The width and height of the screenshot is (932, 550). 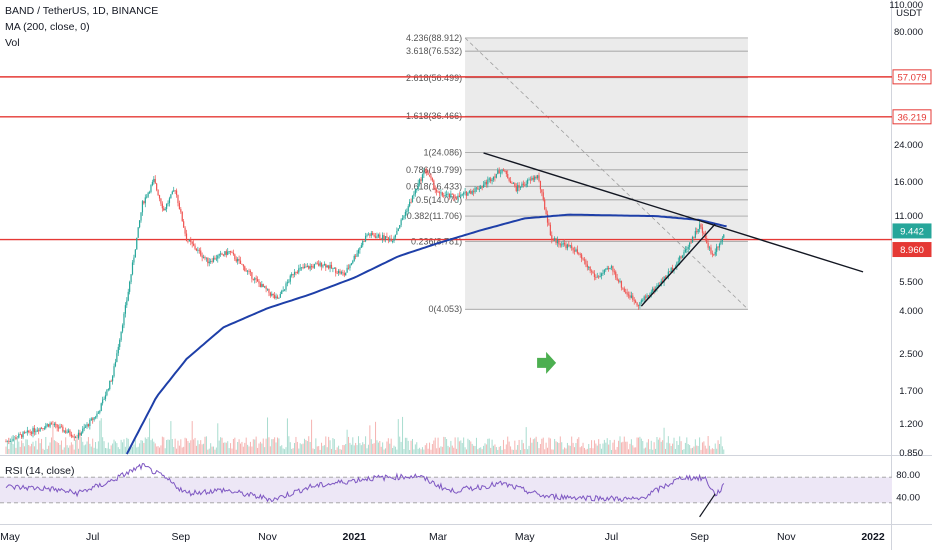 I want to click on time-tick-label: May, so click(x=10, y=537).